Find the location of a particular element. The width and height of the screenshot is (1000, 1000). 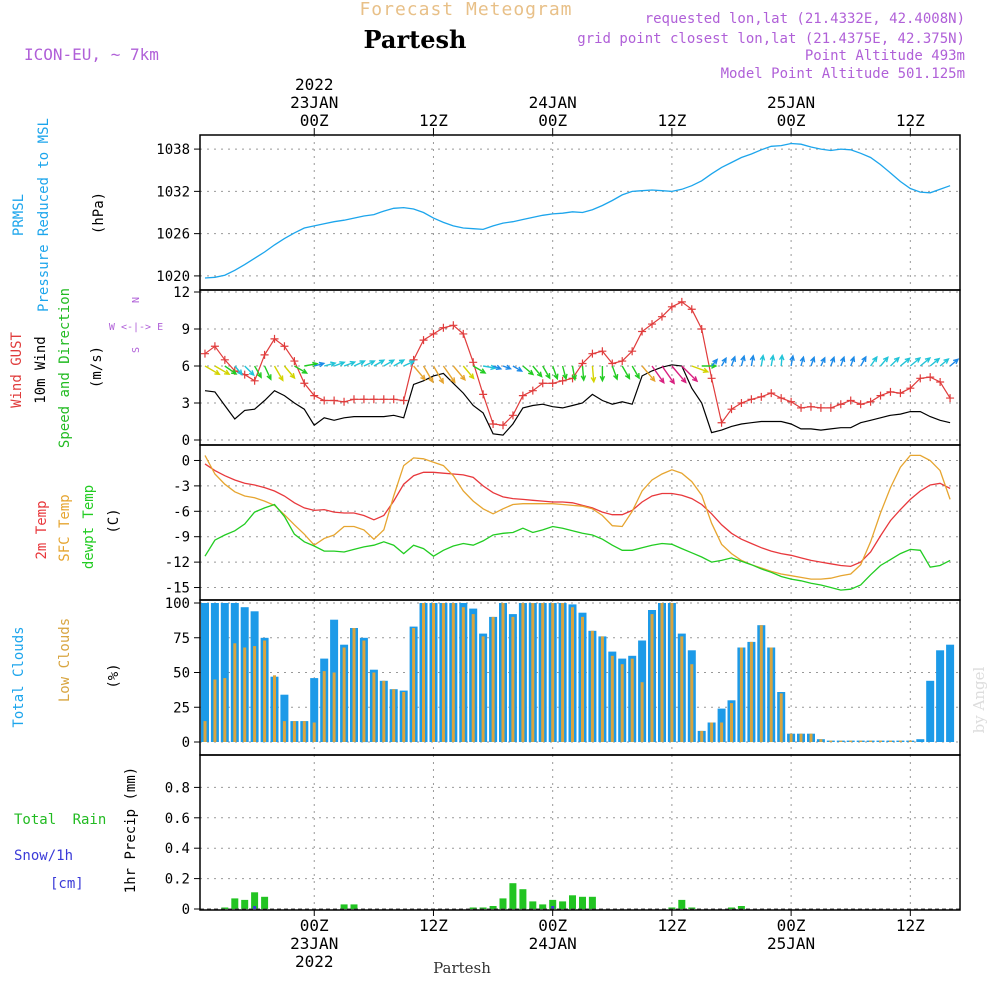

hpa-unit: (hPa) is located at coordinates (99, 213).